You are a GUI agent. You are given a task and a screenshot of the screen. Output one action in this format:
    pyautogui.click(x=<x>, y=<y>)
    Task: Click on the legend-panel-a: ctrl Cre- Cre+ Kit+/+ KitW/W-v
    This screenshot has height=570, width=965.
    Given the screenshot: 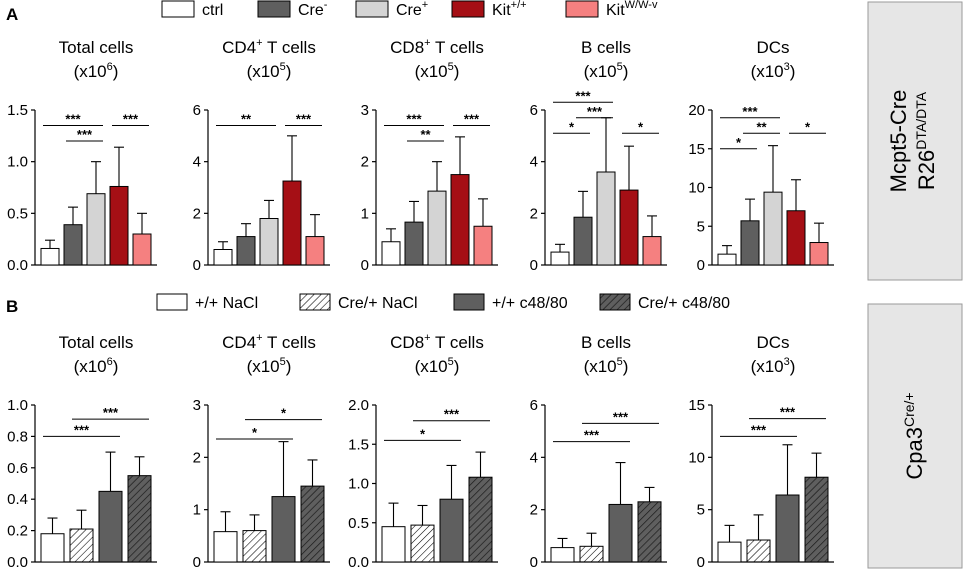 What is the action you would take?
    pyautogui.click(x=409, y=9)
    